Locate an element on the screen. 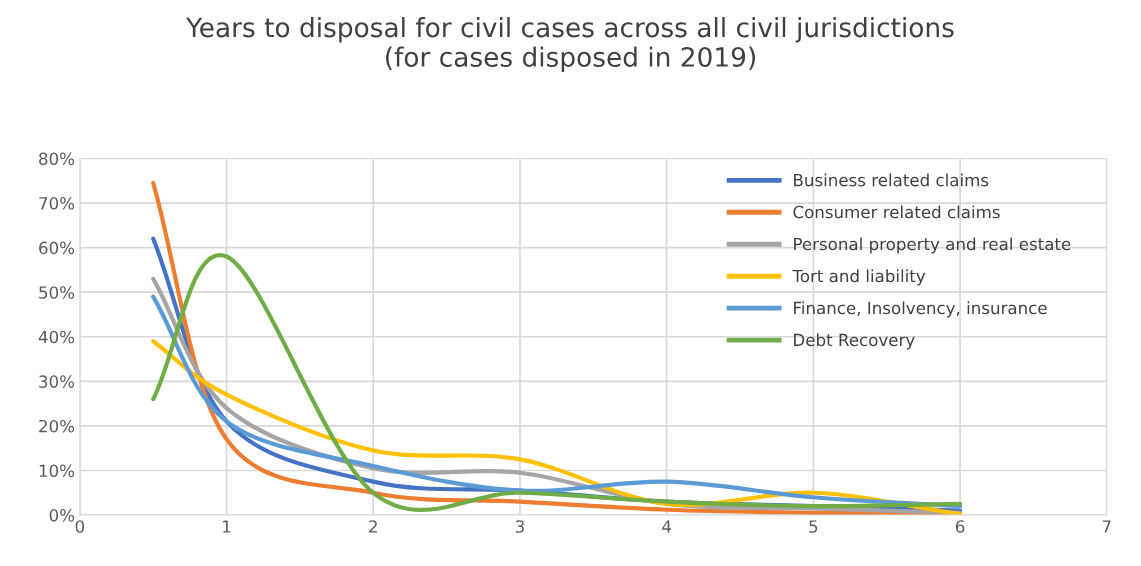 The image size is (1141, 566). x-tick-label: 7 is located at coordinates (1106, 526).